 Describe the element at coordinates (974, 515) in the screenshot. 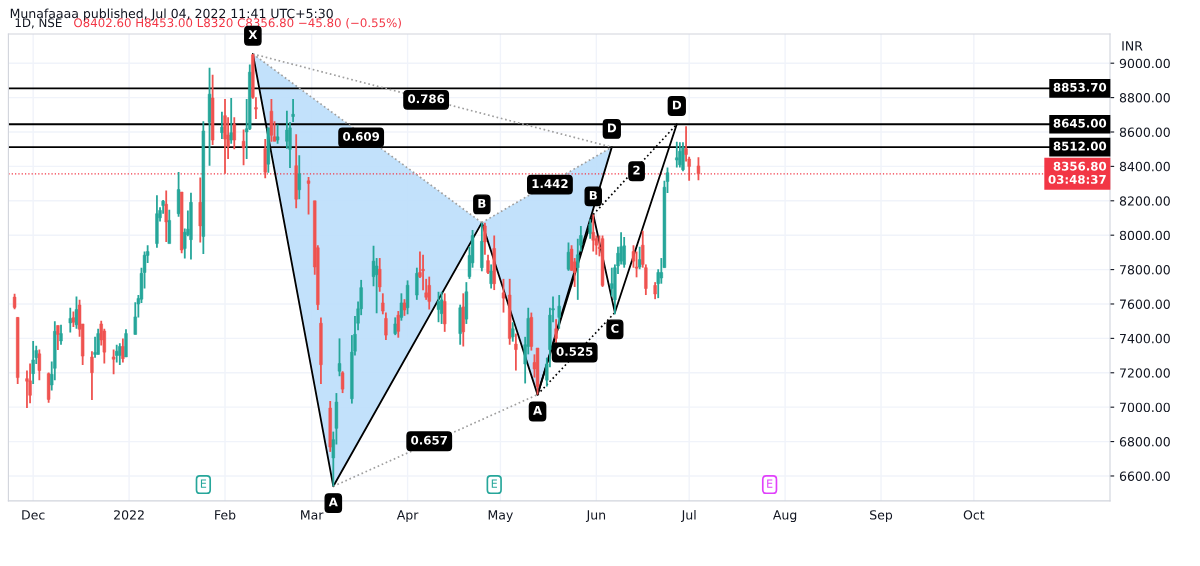

I see `x-tick-label: Oct` at that location.